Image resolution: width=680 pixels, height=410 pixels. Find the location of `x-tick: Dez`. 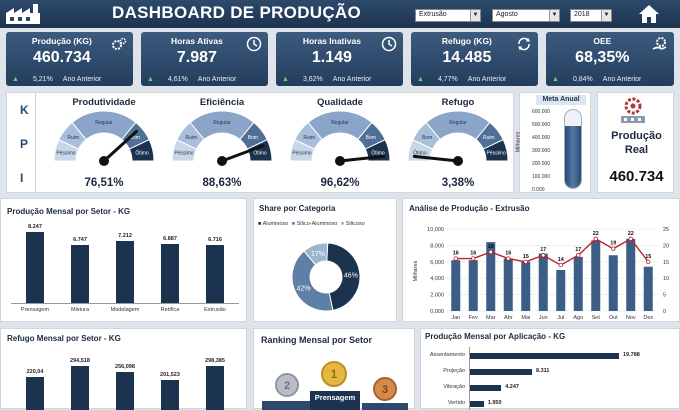

x-tick: Dez is located at coordinates (648, 318).